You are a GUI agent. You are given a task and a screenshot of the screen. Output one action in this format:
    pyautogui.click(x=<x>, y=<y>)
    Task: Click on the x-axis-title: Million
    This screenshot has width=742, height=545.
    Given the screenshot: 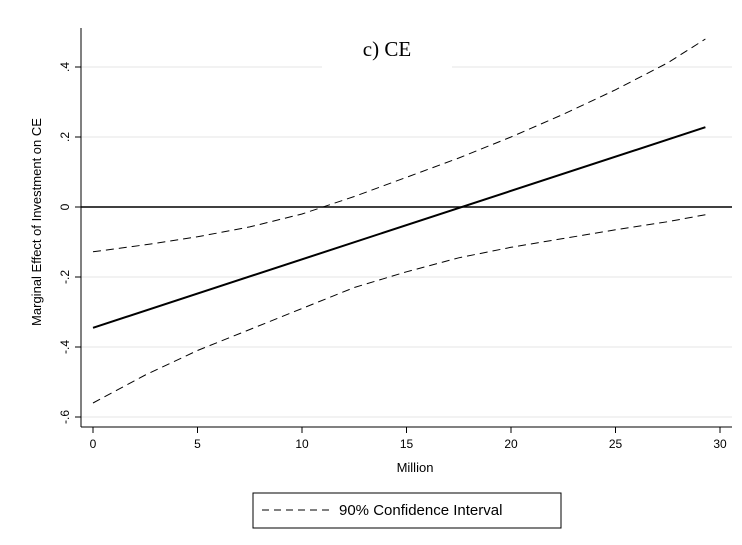 What is the action you would take?
    pyautogui.click(x=415, y=467)
    